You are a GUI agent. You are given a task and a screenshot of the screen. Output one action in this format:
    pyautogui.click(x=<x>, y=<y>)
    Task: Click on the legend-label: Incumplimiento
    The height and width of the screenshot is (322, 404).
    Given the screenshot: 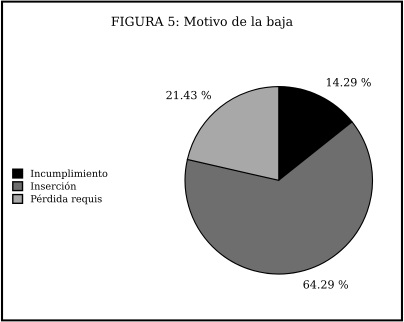 What is the action you would take?
    pyautogui.click(x=69, y=174)
    